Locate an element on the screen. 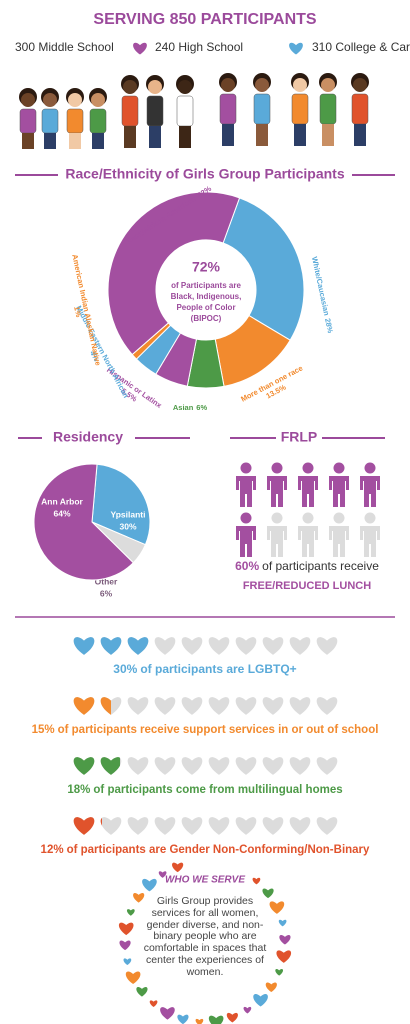  segment-label: Asian 6% is located at coordinates (190, 407).